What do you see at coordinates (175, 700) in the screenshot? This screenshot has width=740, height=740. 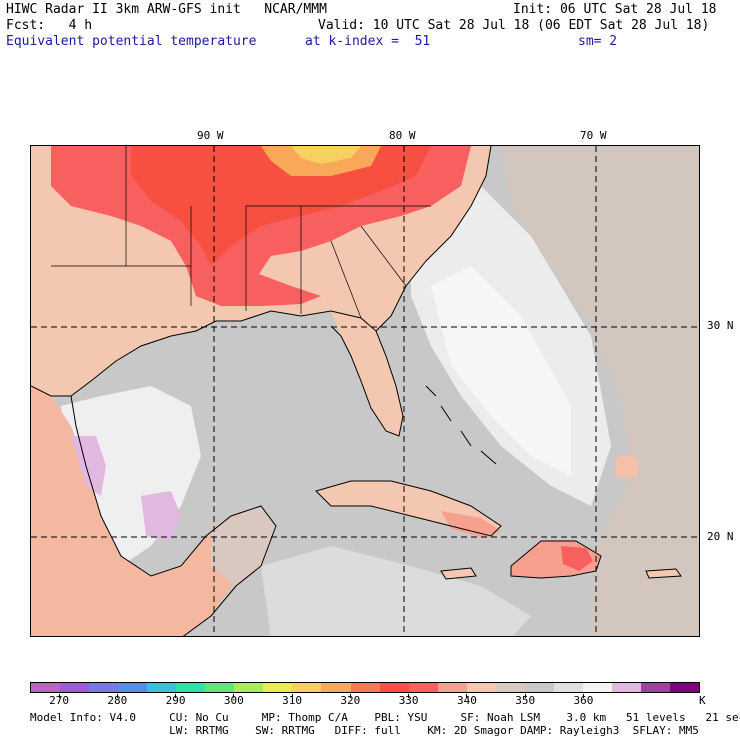 I see `colorbar-label: 290` at bounding box center [175, 700].